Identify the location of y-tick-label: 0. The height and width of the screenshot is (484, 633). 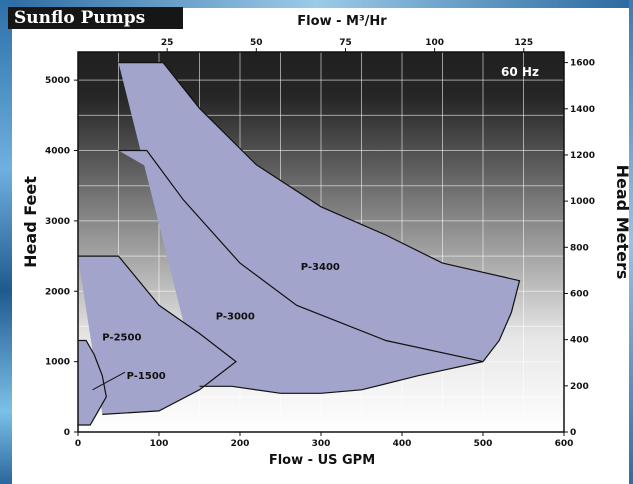
(67, 433).